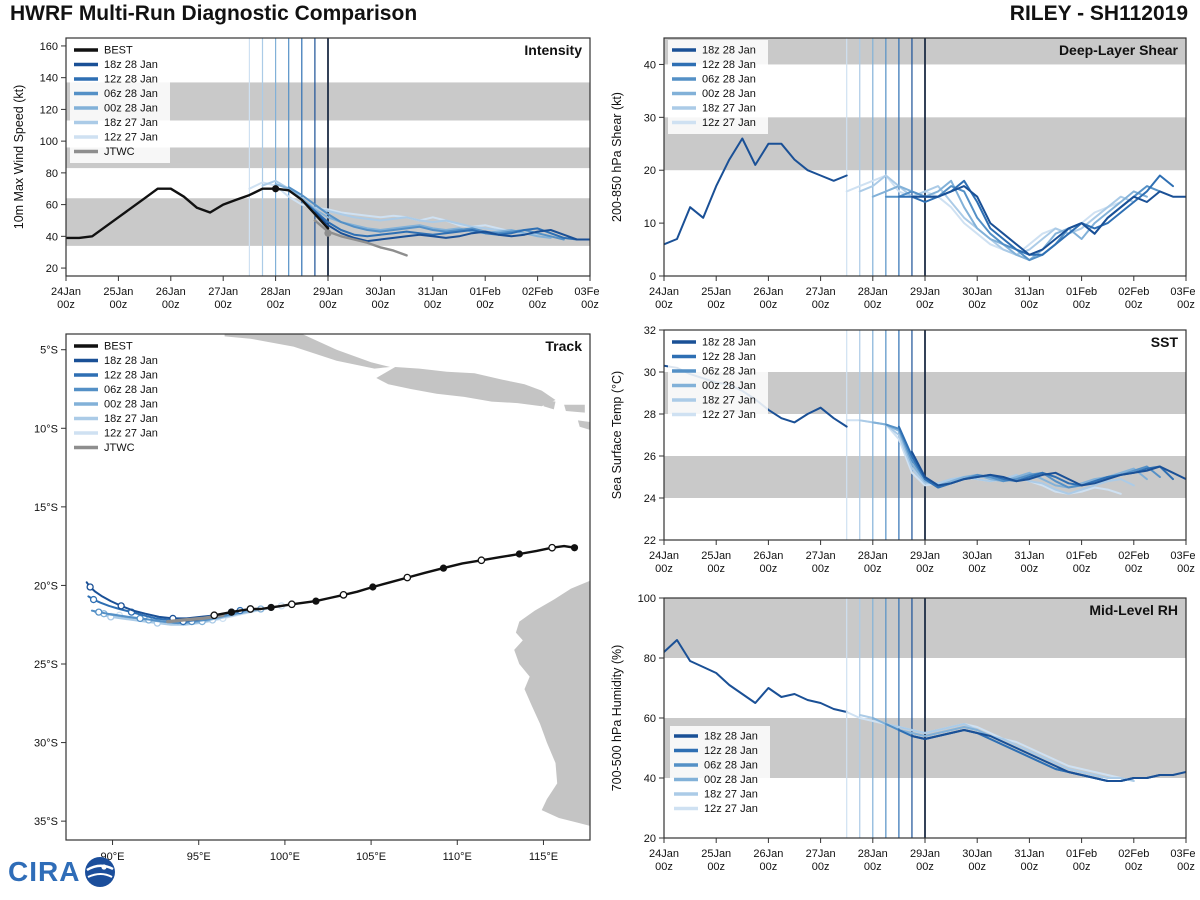 This screenshot has width=1200, height=900. What do you see at coordinates (563, 346) in the screenshot?
I see `chart-title: Track` at bounding box center [563, 346].